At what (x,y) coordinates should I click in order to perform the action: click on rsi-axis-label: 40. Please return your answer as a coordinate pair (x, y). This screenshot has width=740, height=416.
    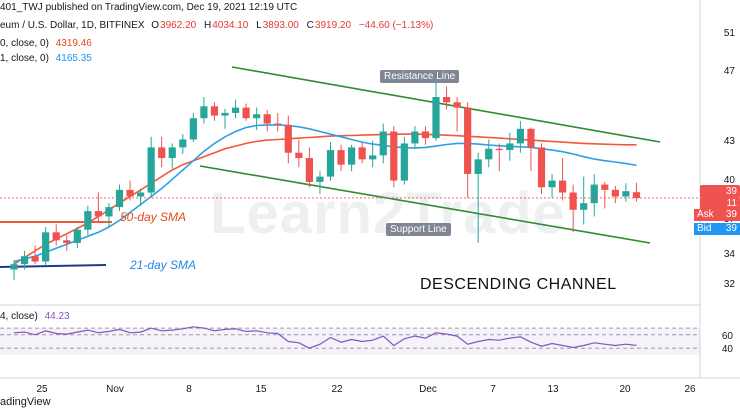
    Looking at the image, I should click on (728, 349).